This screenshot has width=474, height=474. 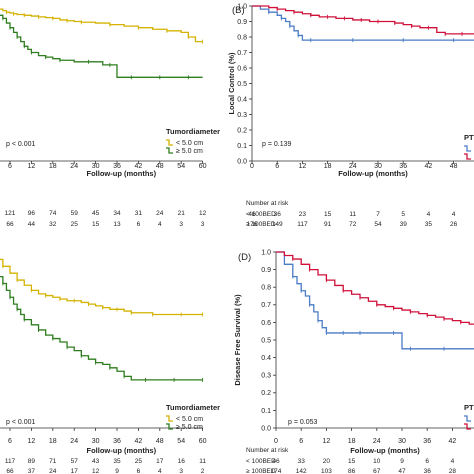 What do you see at coordinates (32, 224) in the screenshot?
I see `risk-value: 44` at bounding box center [32, 224].